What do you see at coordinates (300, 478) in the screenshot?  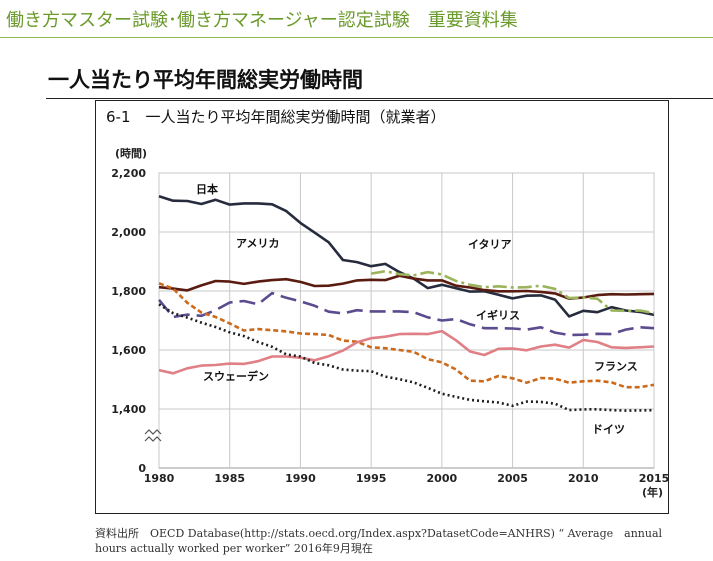 I see `x-tick-label: 1990` at bounding box center [300, 478].